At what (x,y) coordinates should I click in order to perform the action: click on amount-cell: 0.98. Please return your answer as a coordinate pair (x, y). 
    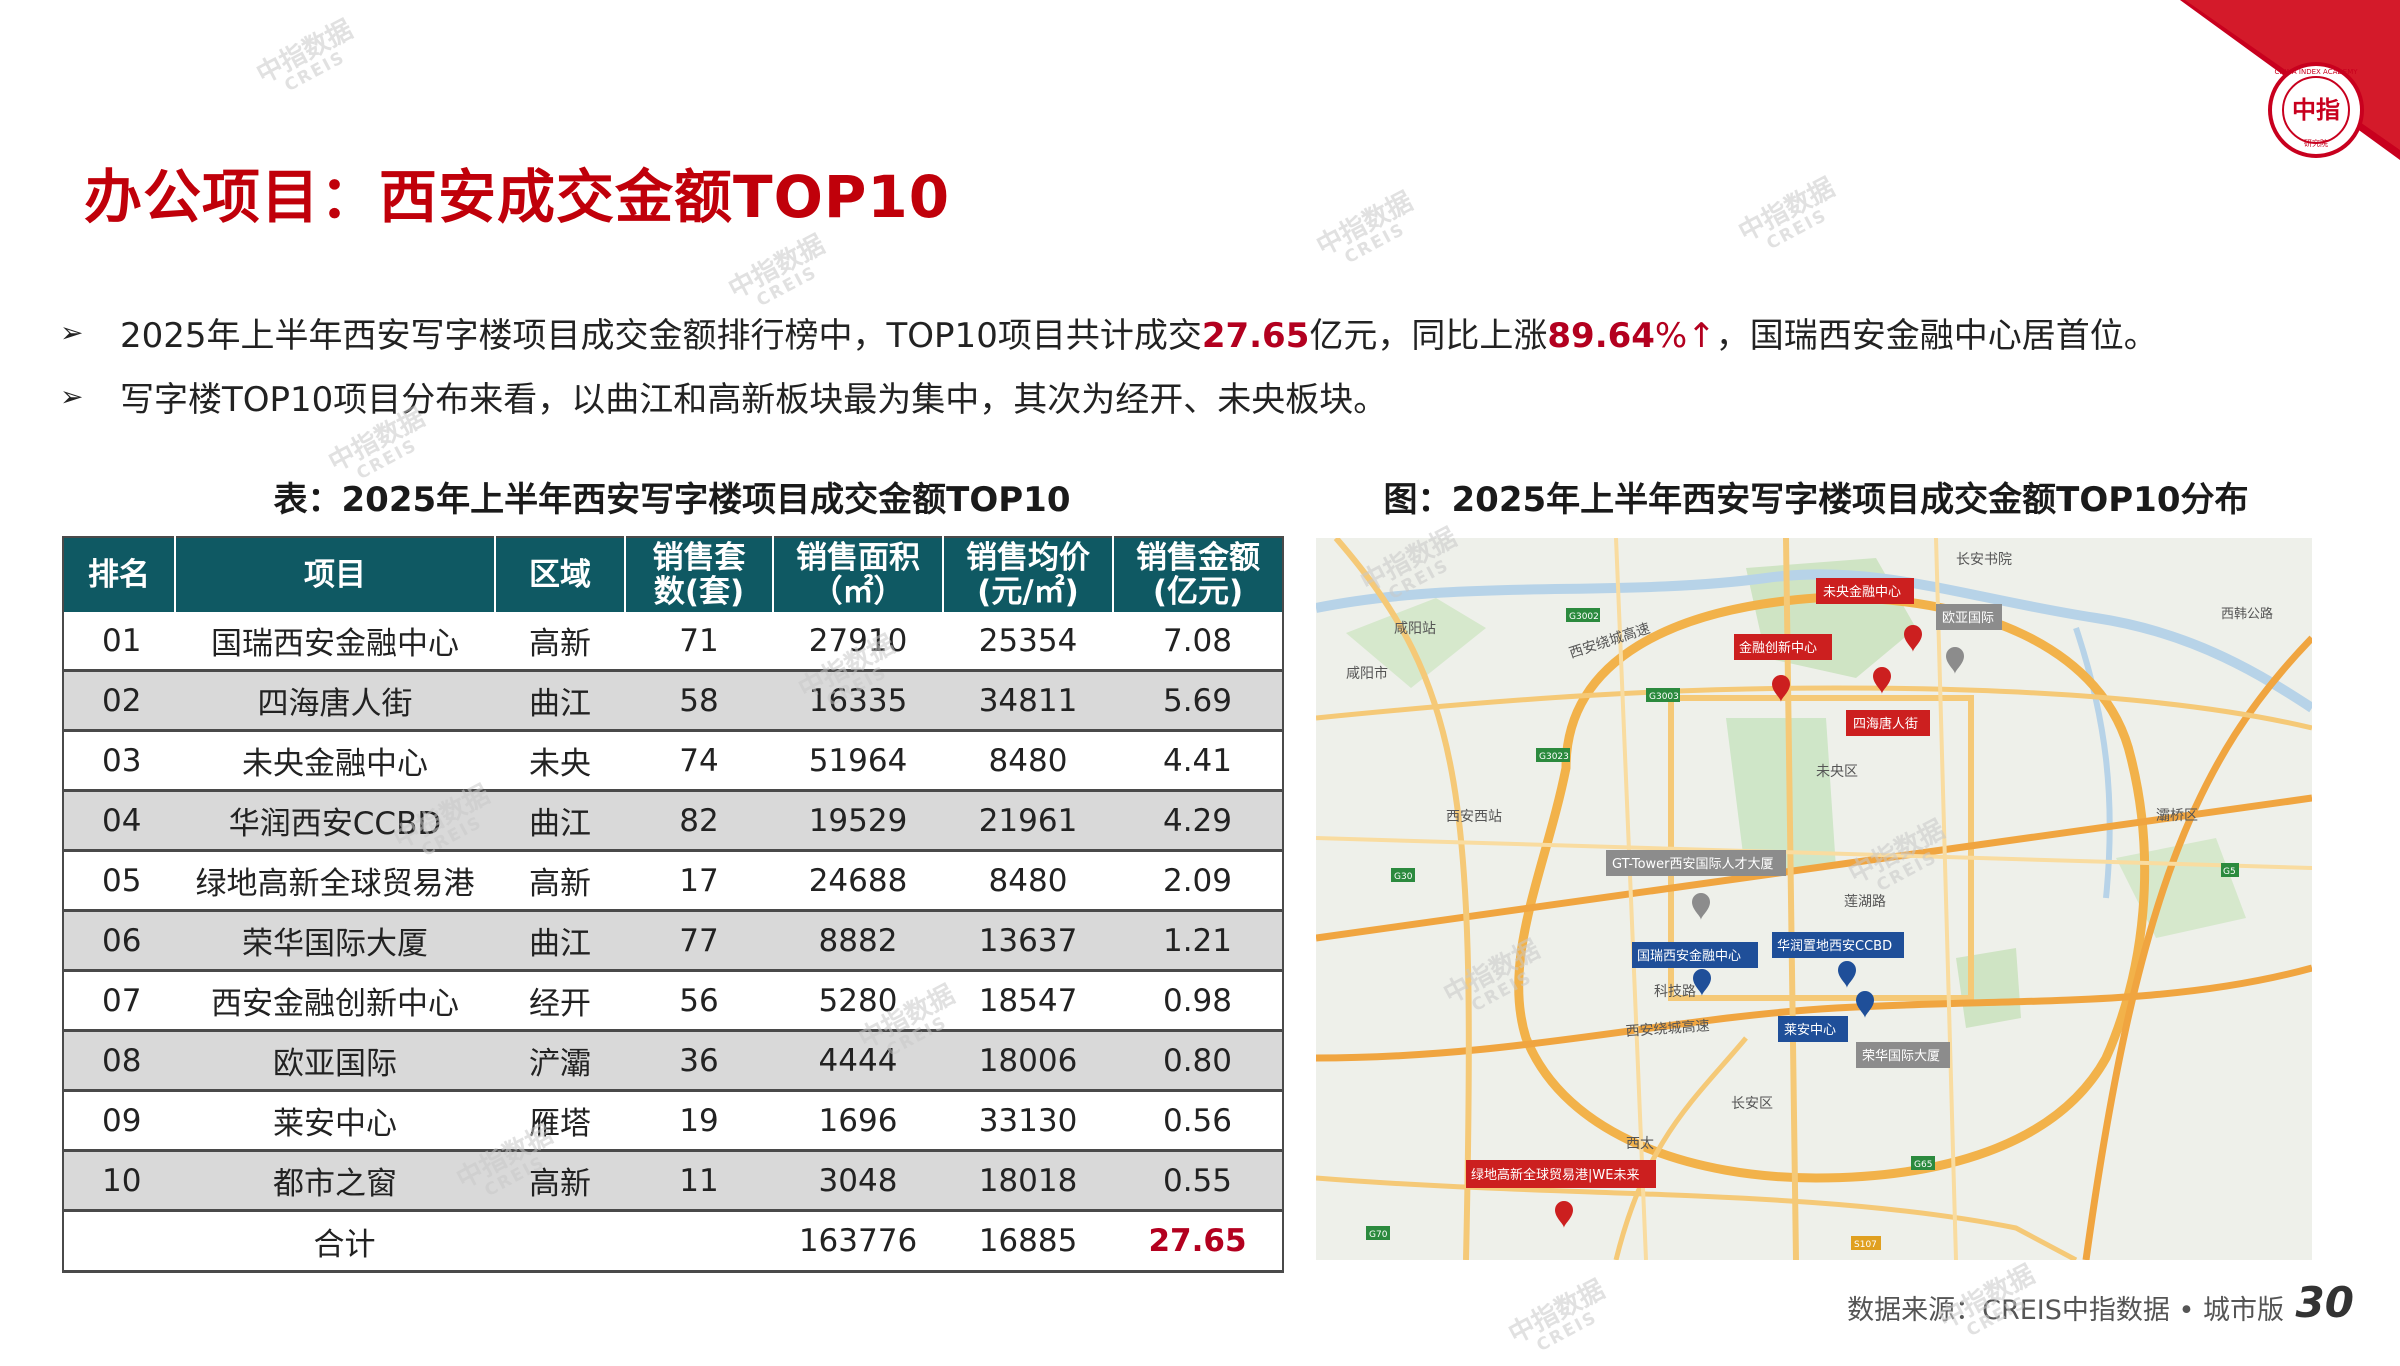
    Looking at the image, I should click on (1198, 1001).